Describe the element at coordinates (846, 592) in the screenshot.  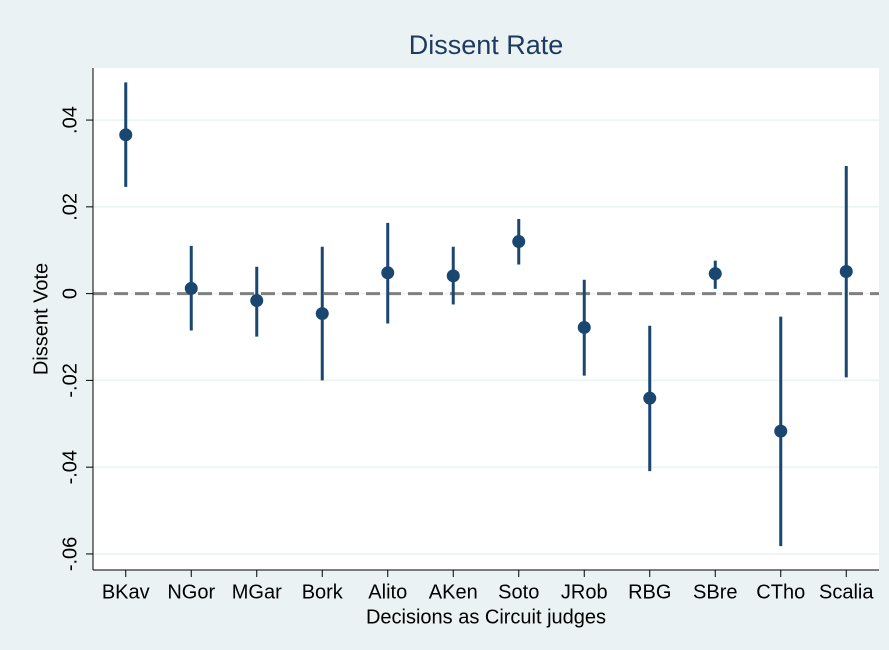
I see `x-tick-label: Scalia` at that location.